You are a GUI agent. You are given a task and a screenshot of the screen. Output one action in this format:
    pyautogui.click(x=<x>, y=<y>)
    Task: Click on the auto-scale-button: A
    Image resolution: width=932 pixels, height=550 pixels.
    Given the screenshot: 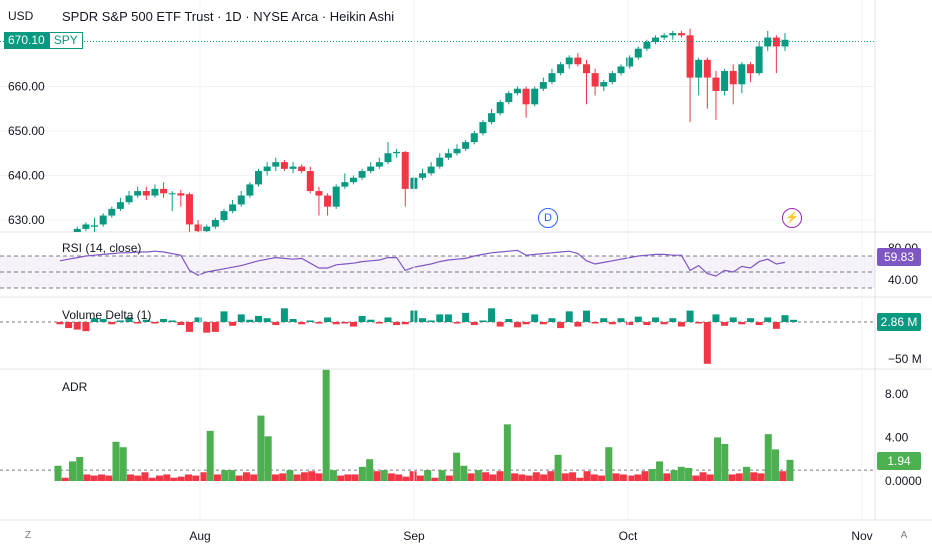 What is the action you would take?
    pyautogui.click(x=904, y=535)
    